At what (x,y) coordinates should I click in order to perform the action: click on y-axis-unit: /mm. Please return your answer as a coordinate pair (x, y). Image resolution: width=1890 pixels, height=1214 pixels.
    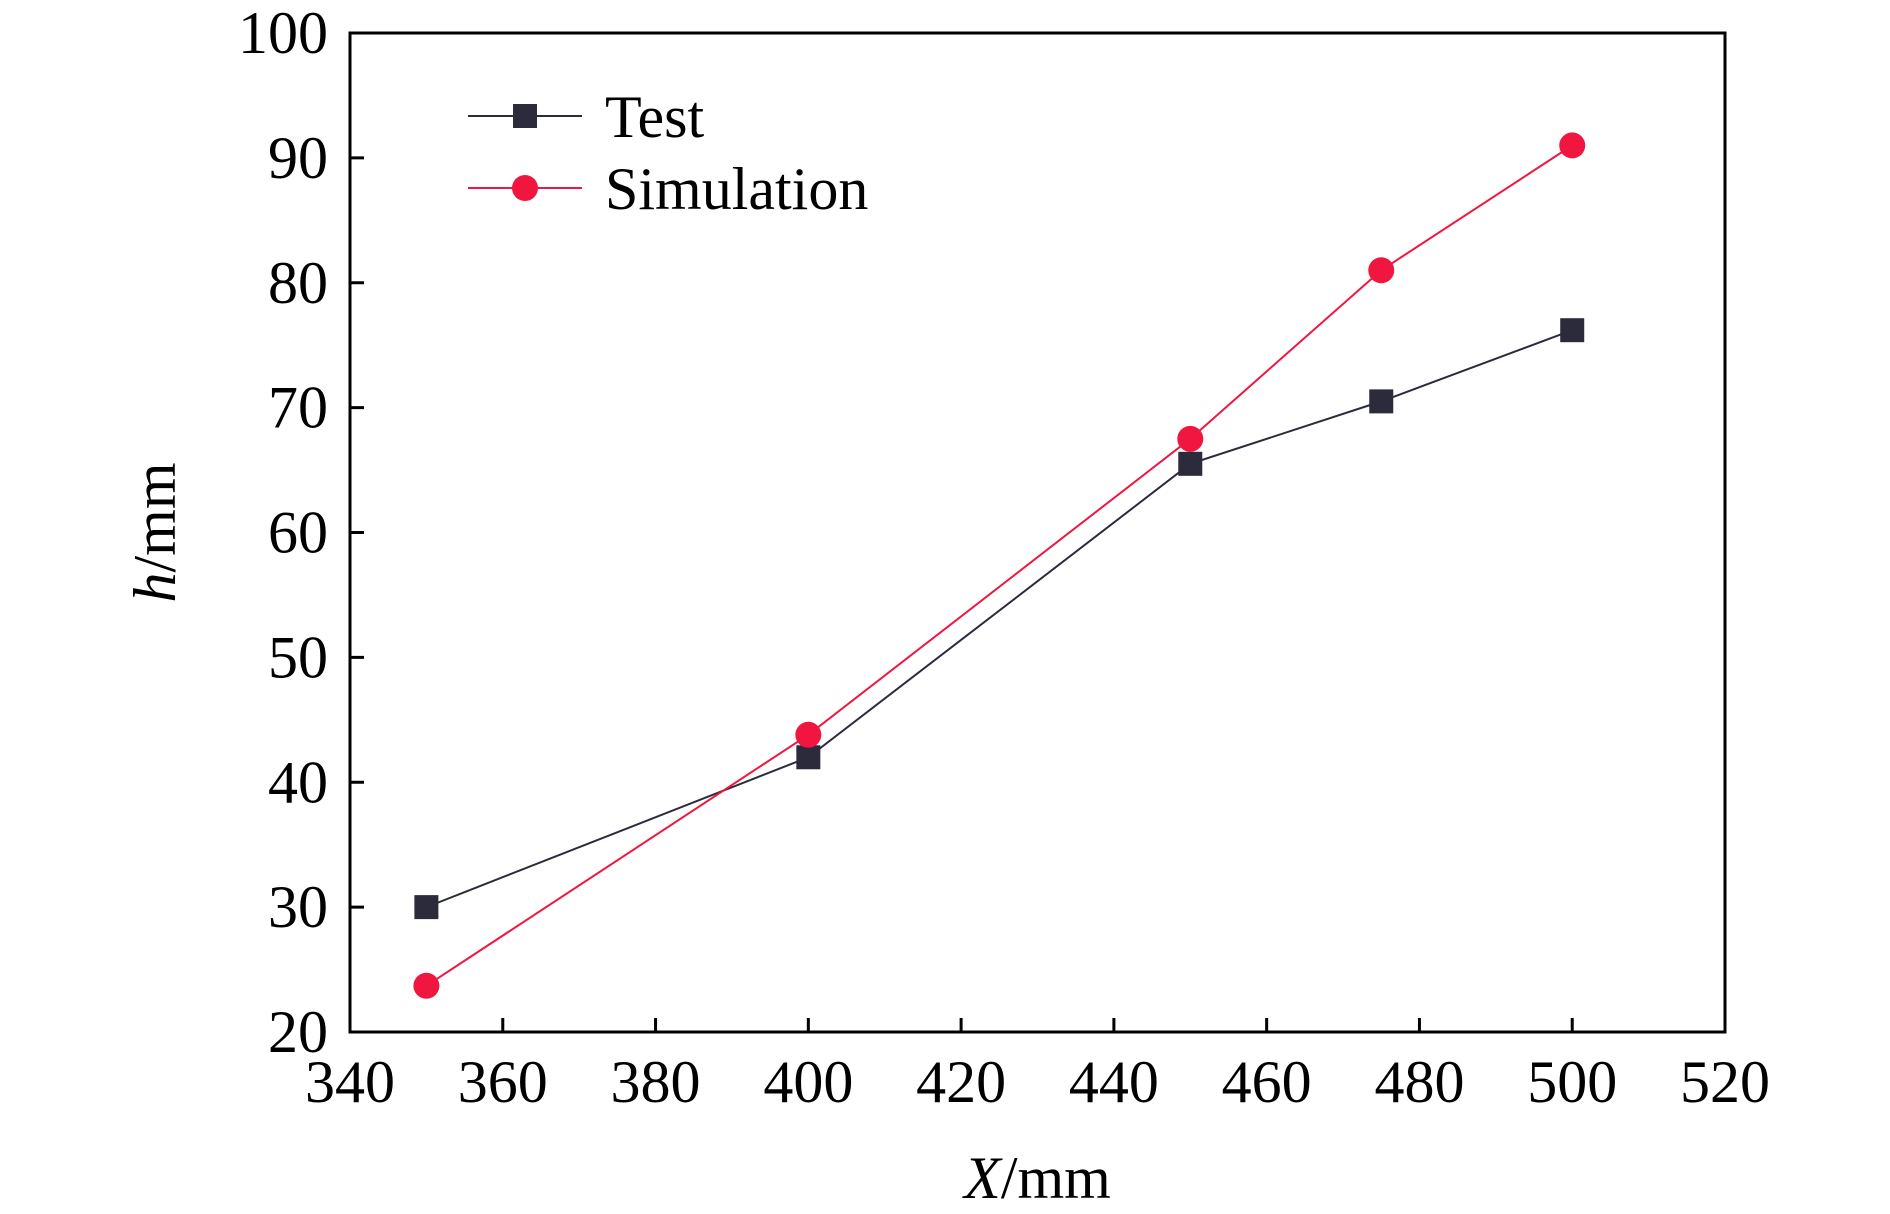
    Looking at the image, I should click on (155, 517).